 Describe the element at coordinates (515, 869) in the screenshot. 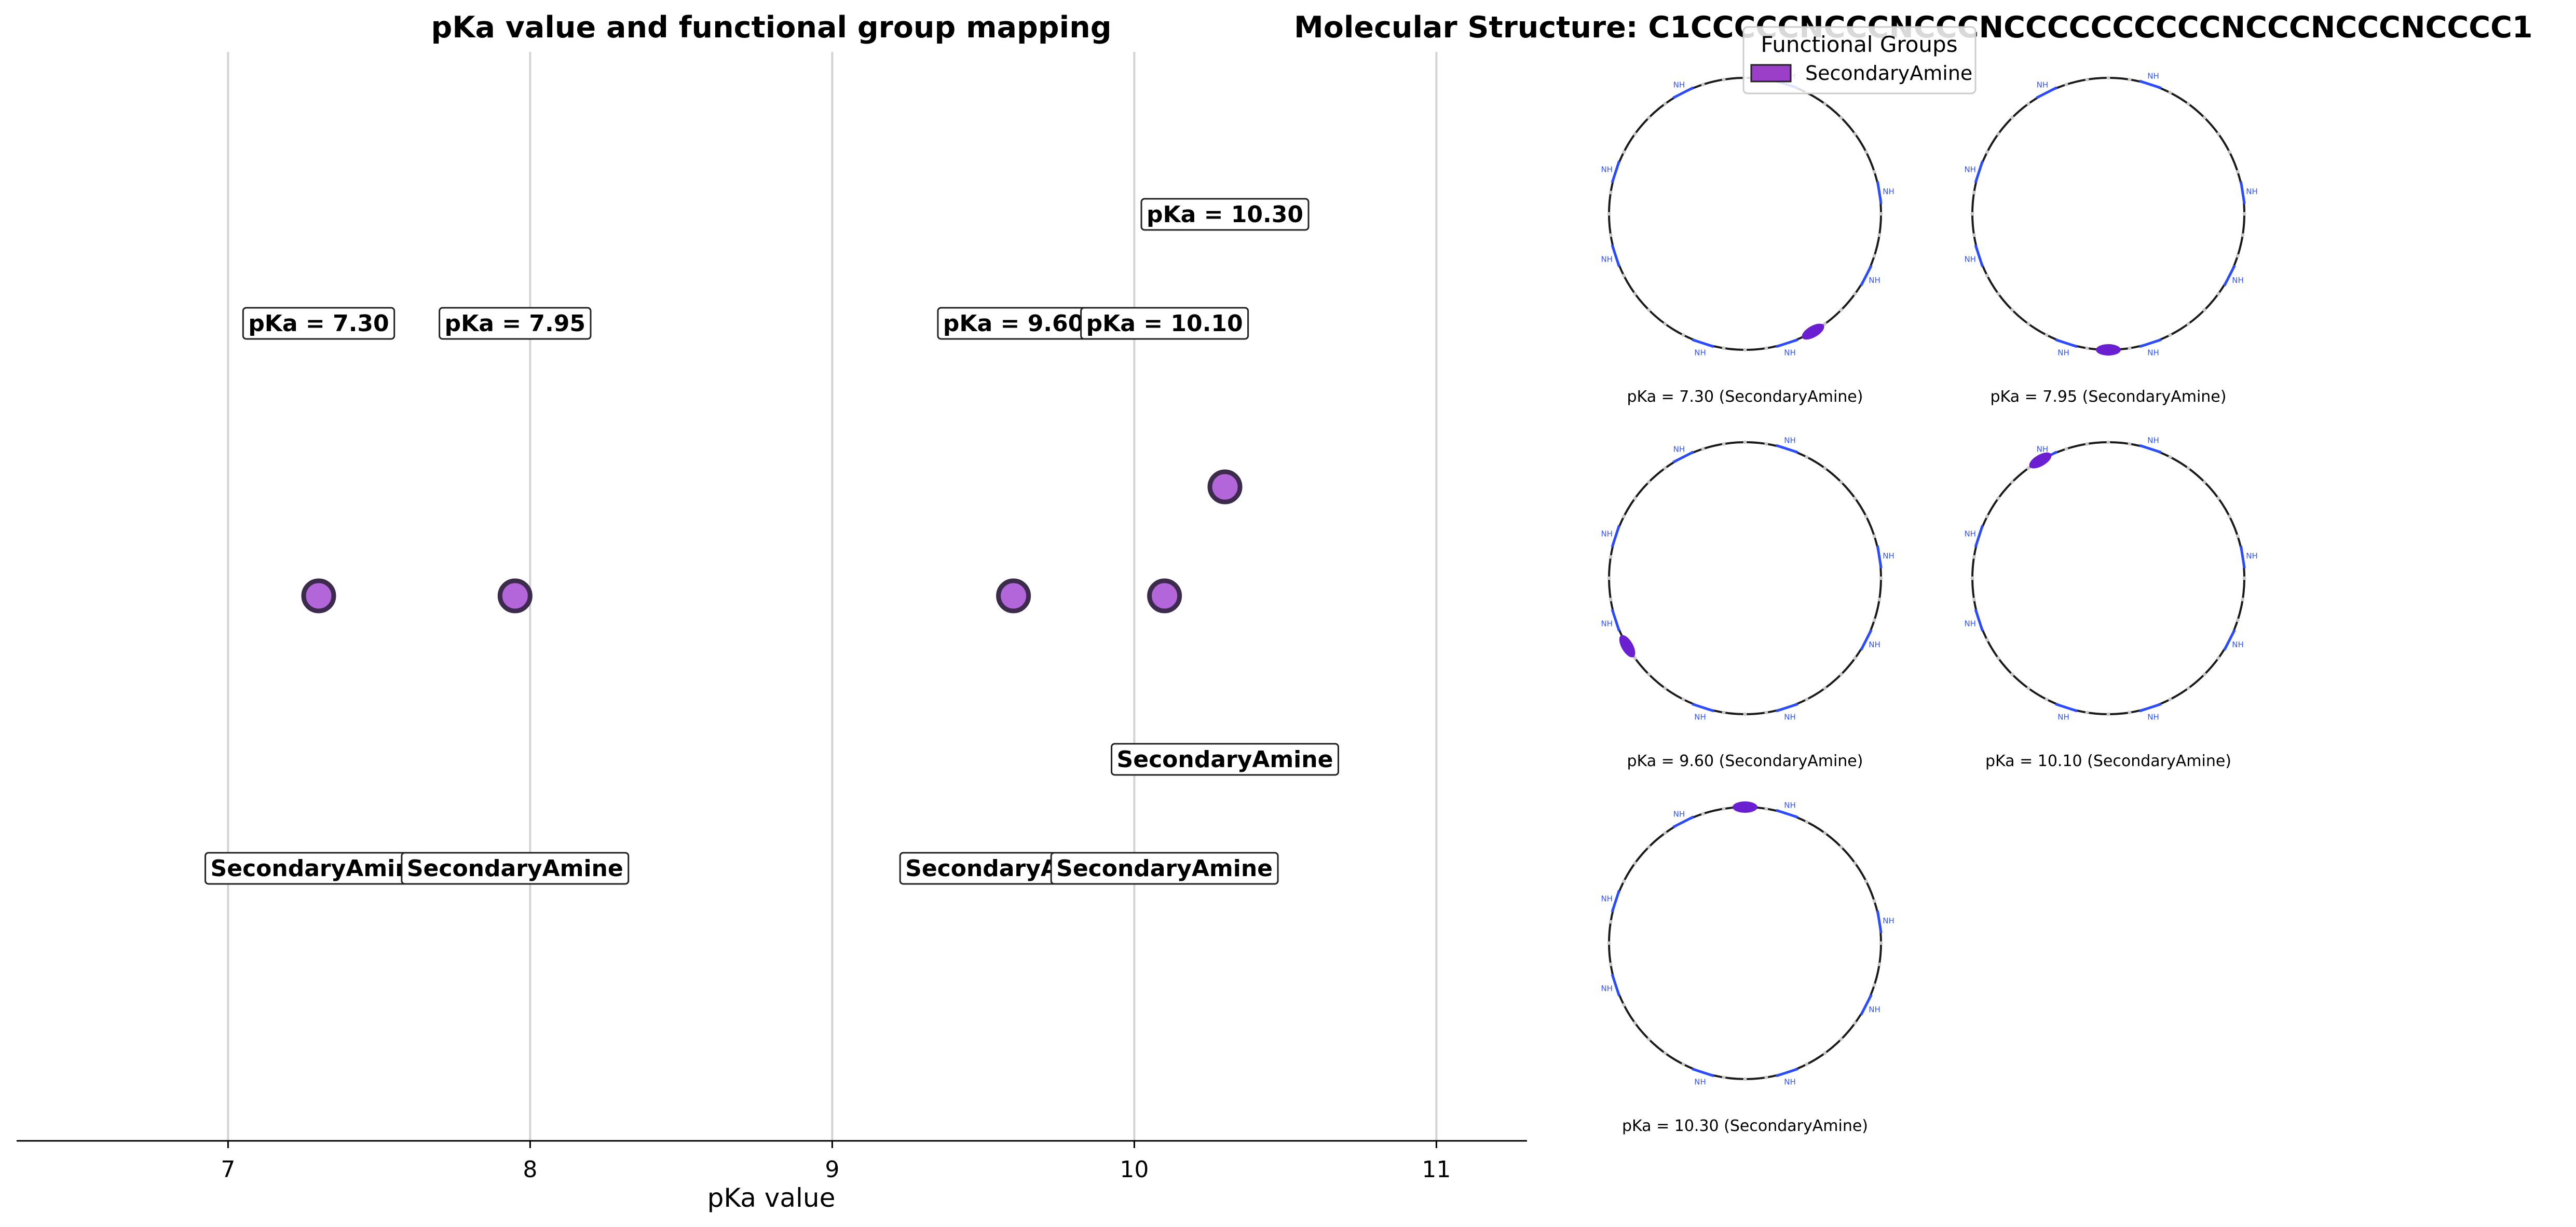

I see `group-label: SecondaryAmine` at that location.